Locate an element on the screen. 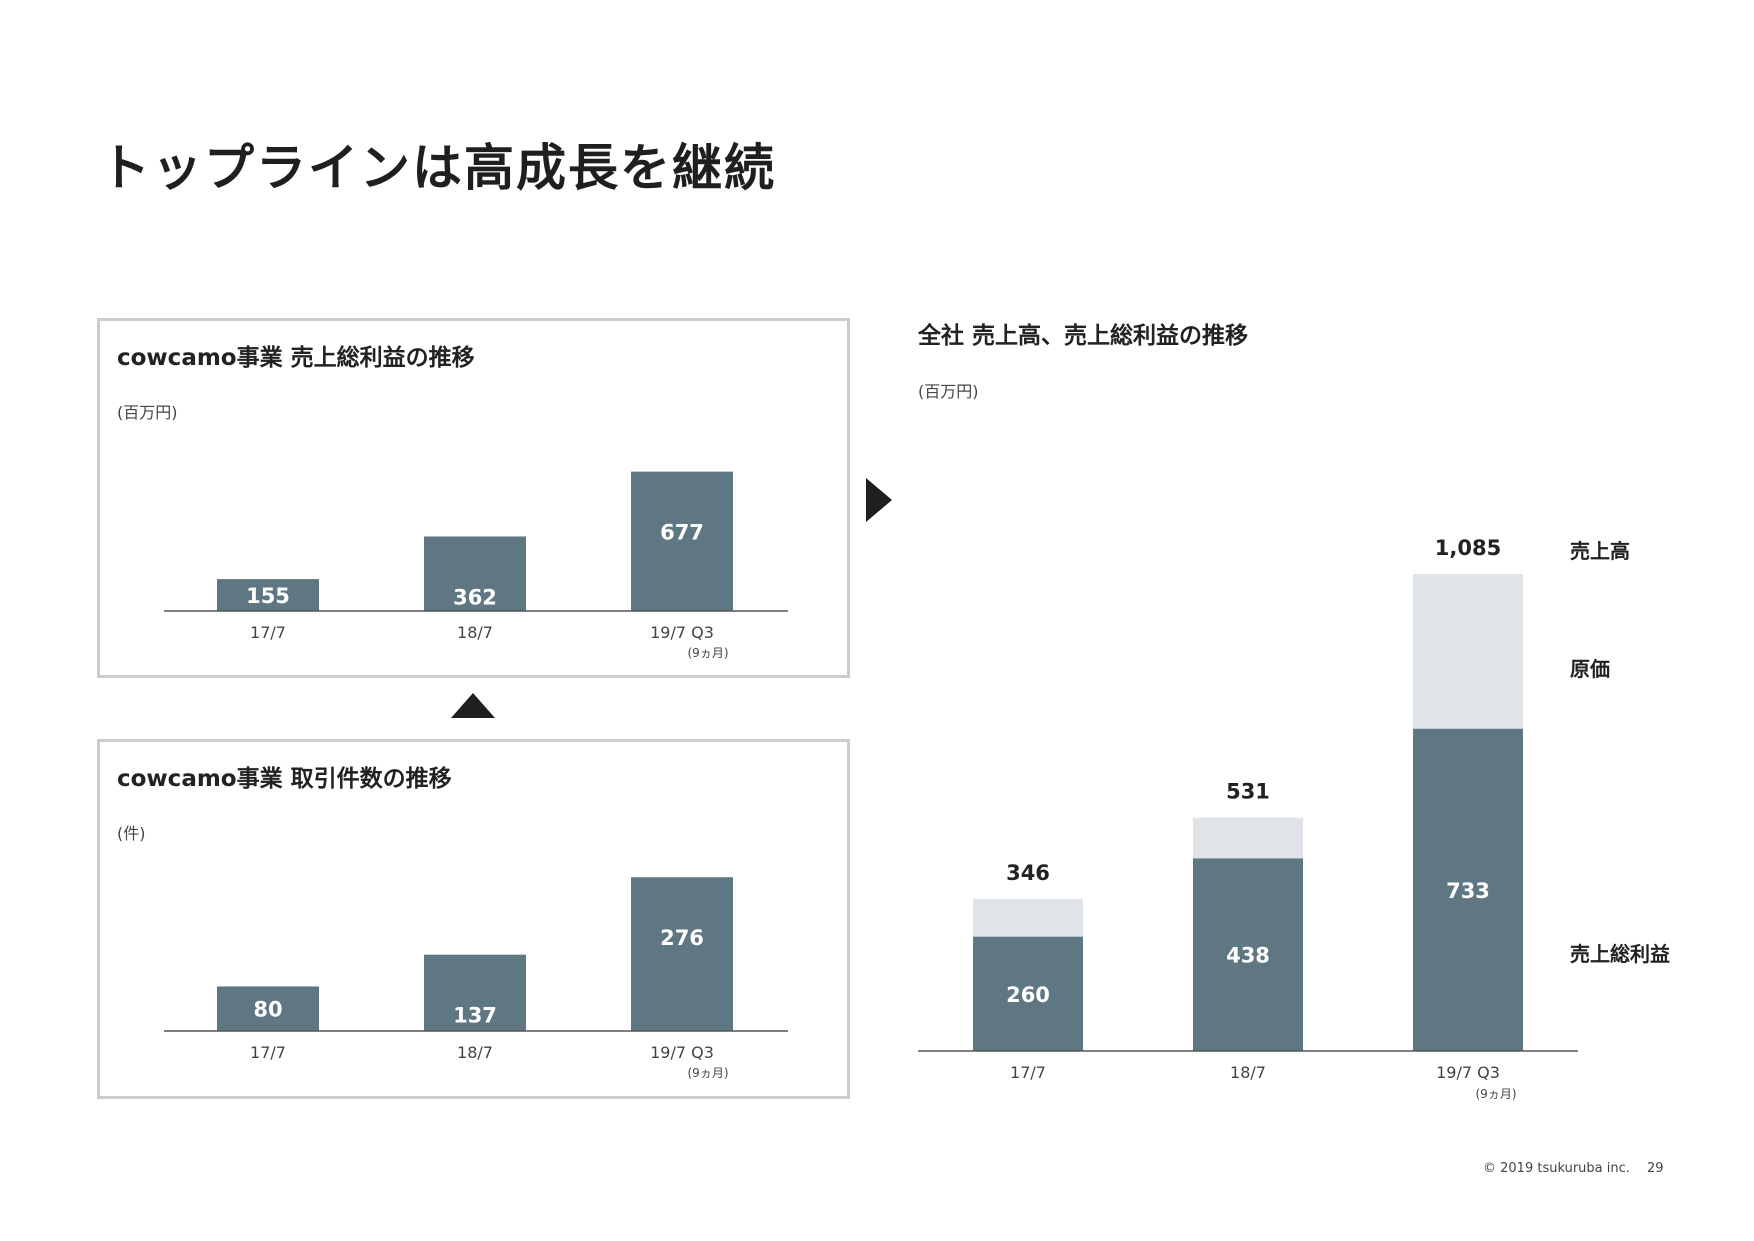 The image size is (1754, 1241). revenue-total-label: 531 is located at coordinates (1248, 792).